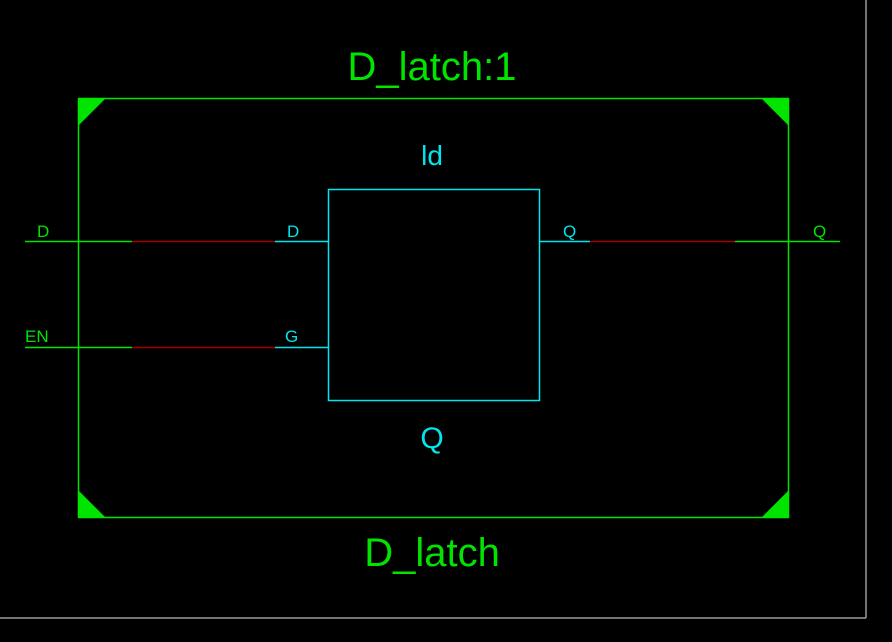 The width and height of the screenshot is (892, 642). I want to click on port-en-label: EN, so click(37, 336).